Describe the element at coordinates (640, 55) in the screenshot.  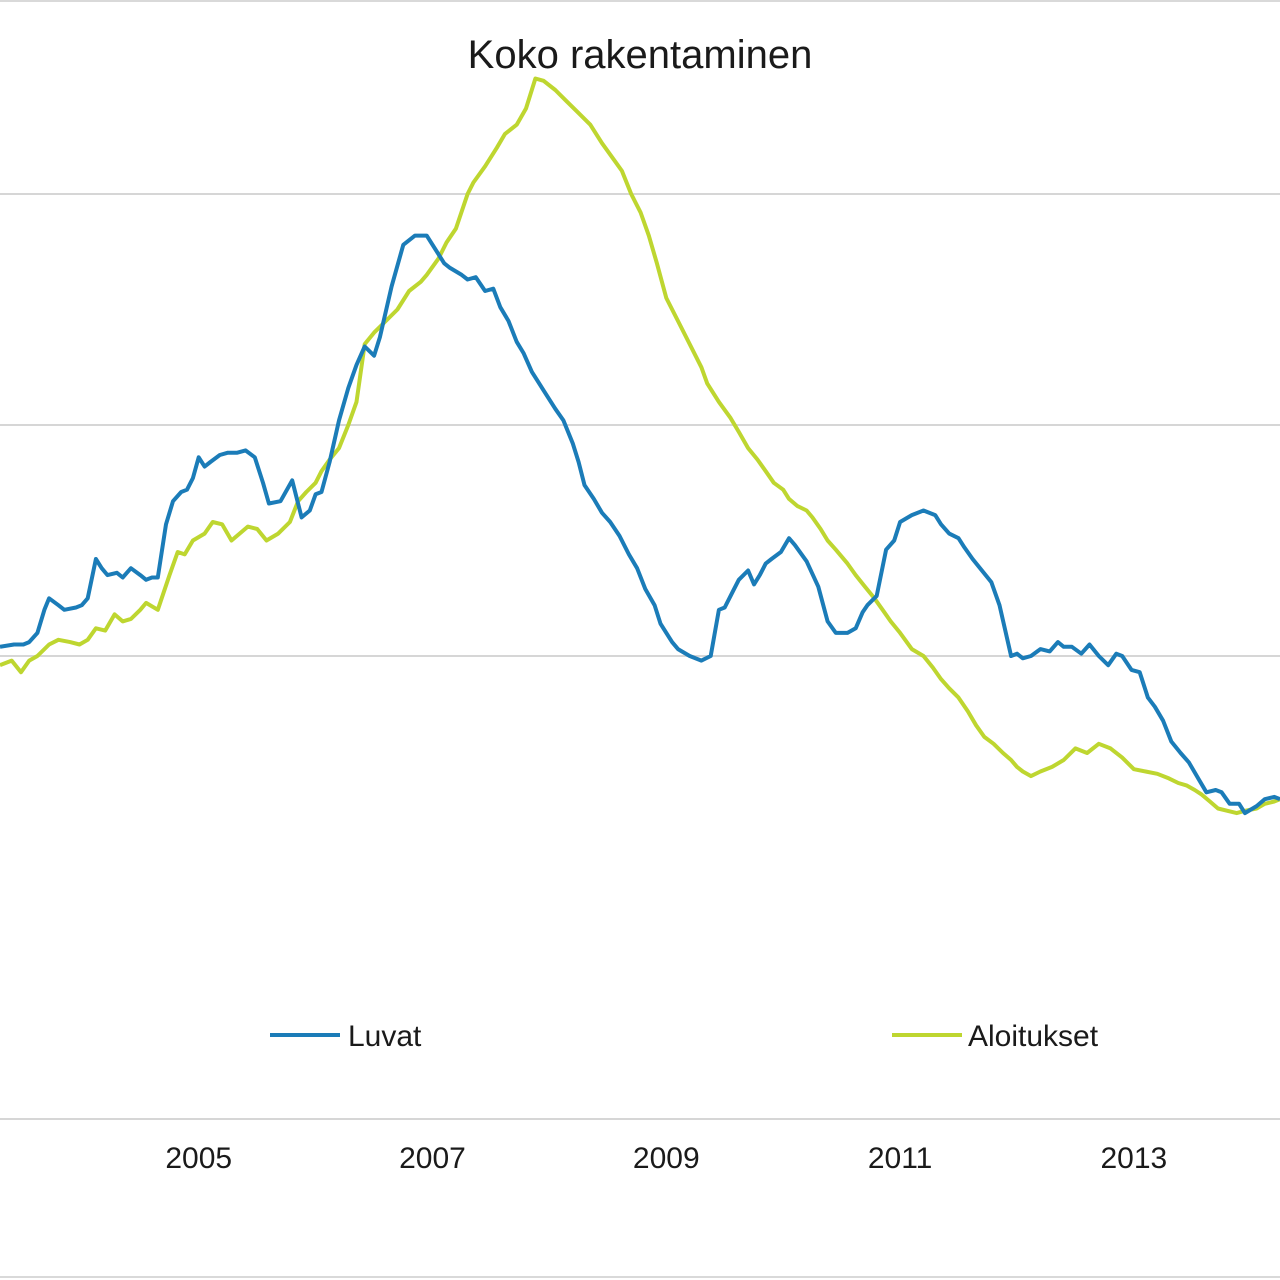
I see `chart-title: Koko rakentaminen` at that location.